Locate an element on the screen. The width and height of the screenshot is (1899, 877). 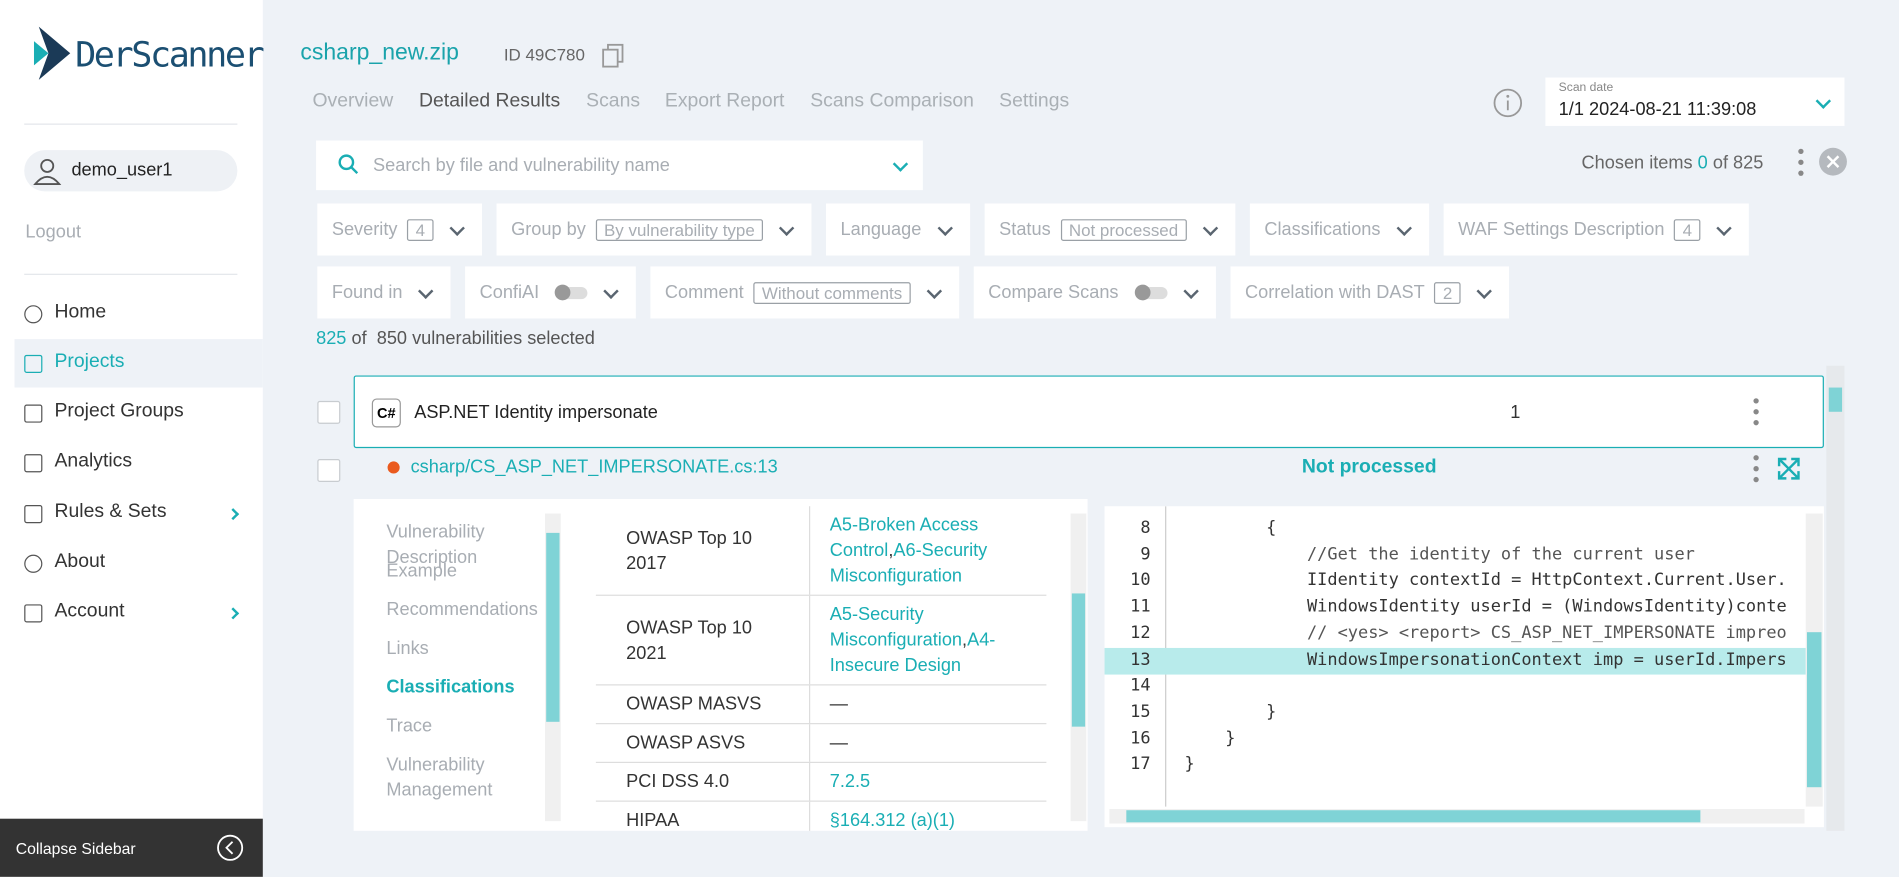
nav-item: Analytics is located at coordinates (93, 461).